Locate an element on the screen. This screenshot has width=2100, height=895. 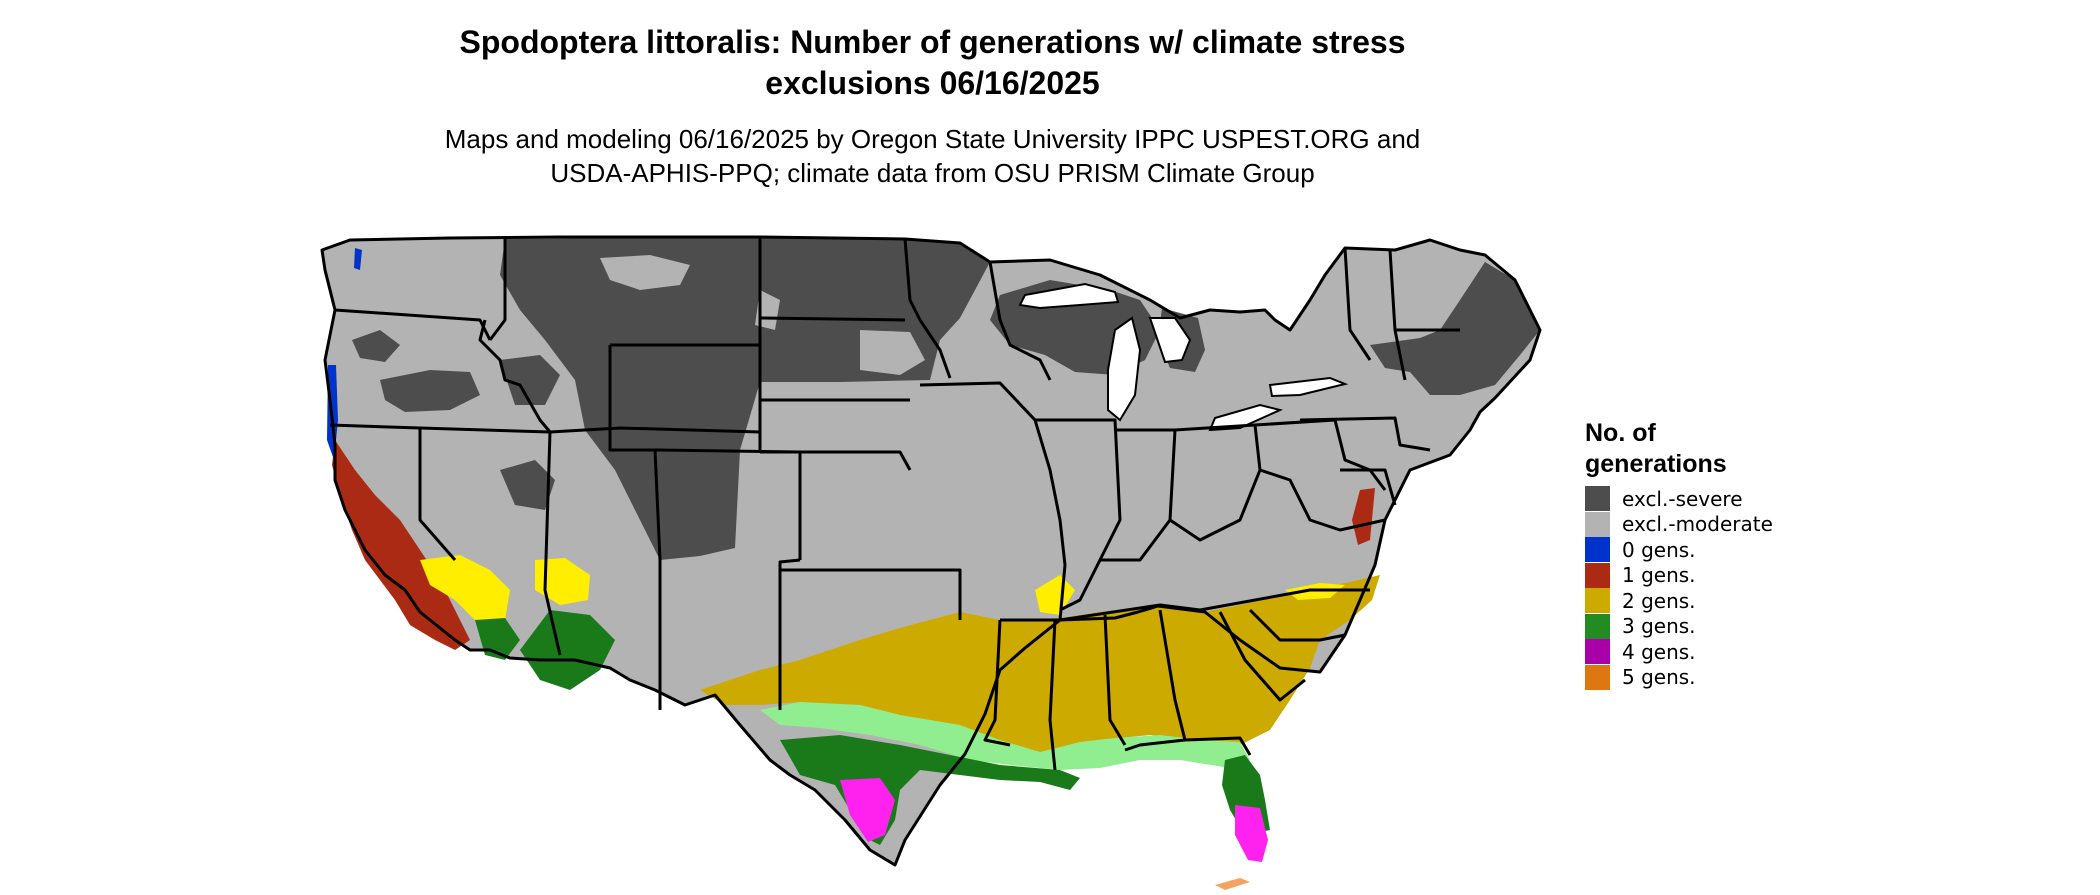
legend-item: 2 gens. is located at coordinates (1679, 601).